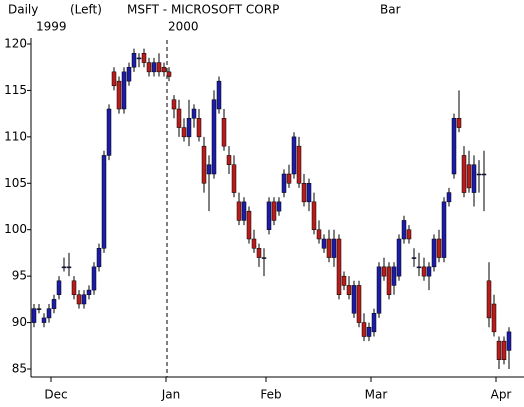 The image size is (524, 407). I want to click on y-tick-label: 110, so click(15, 136).